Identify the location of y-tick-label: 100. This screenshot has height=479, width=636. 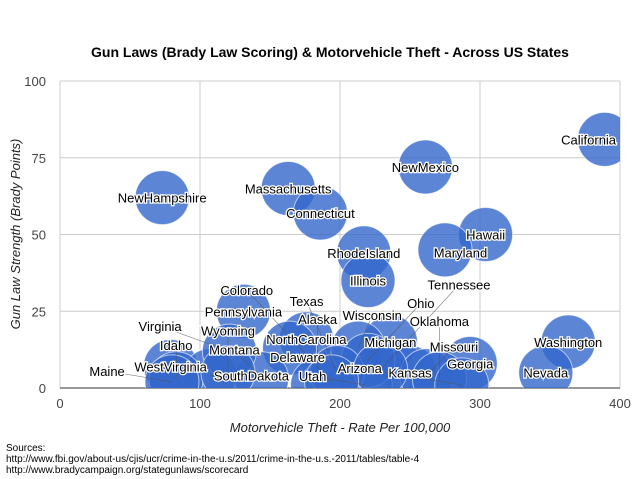
(35, 81).